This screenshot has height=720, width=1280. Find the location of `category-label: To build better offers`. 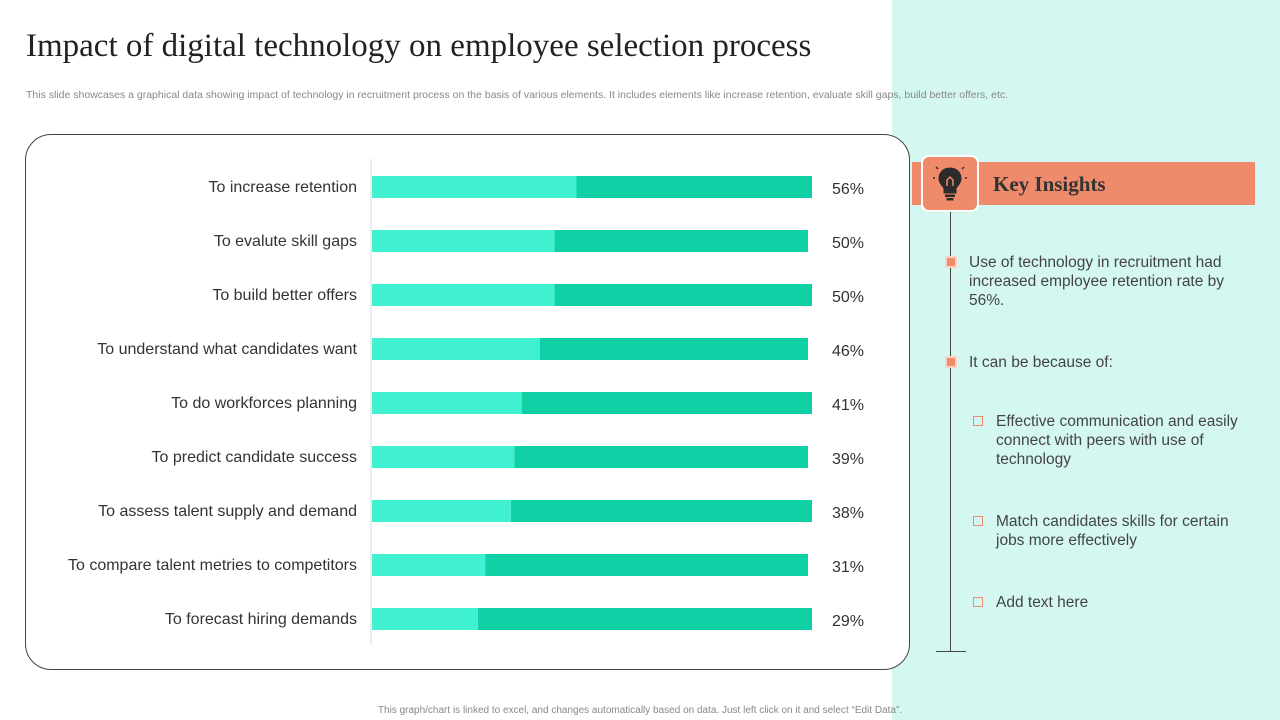

category-label: To build better offers is located at coordinates (284, 295).